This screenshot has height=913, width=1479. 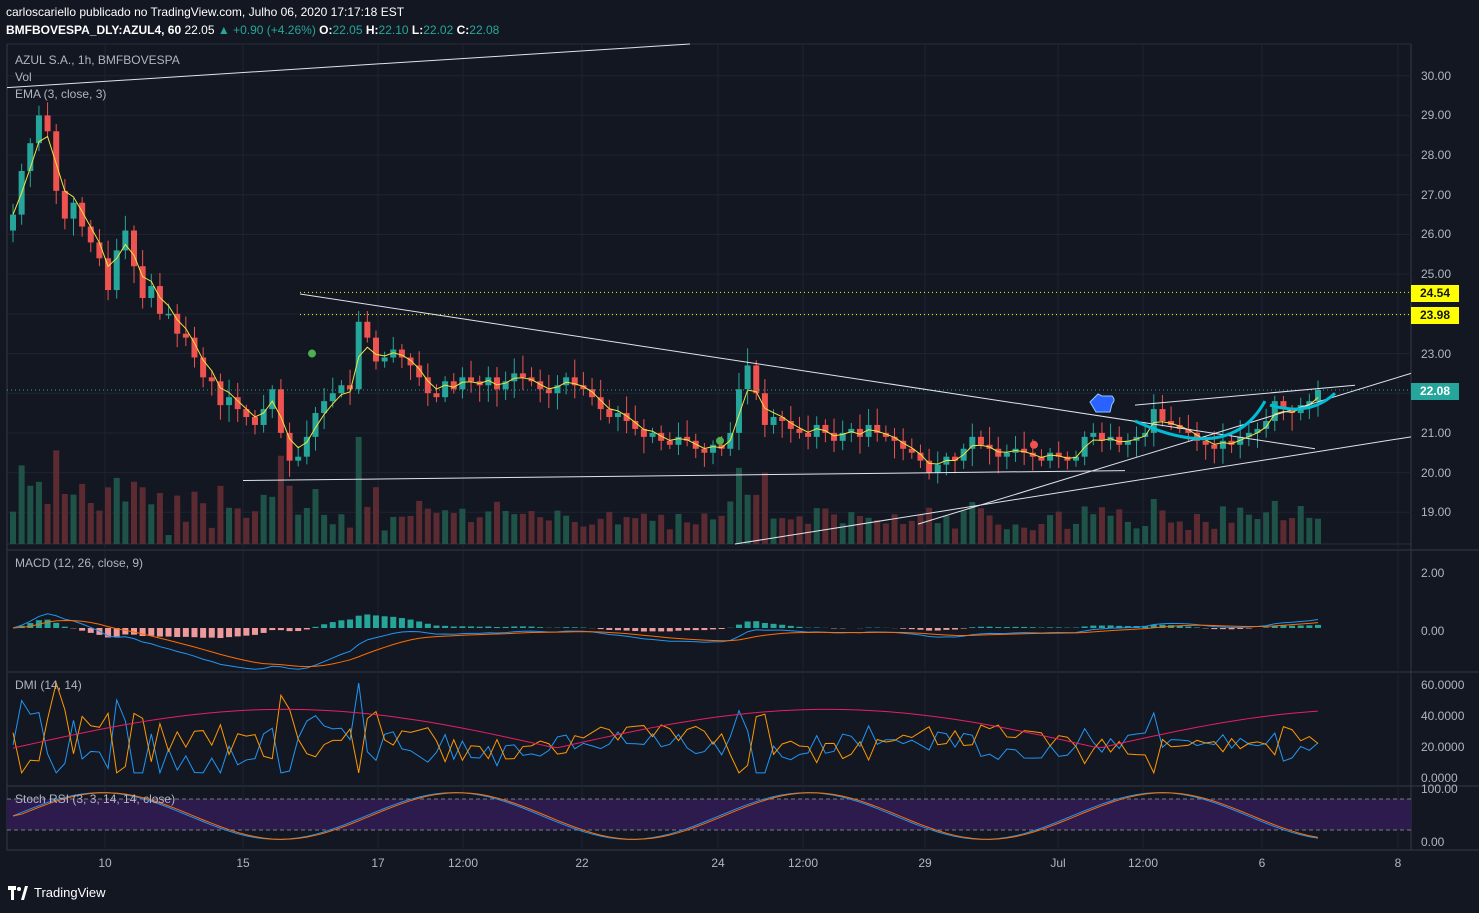 I want to click on trend-line, so click(x=807, y=371).